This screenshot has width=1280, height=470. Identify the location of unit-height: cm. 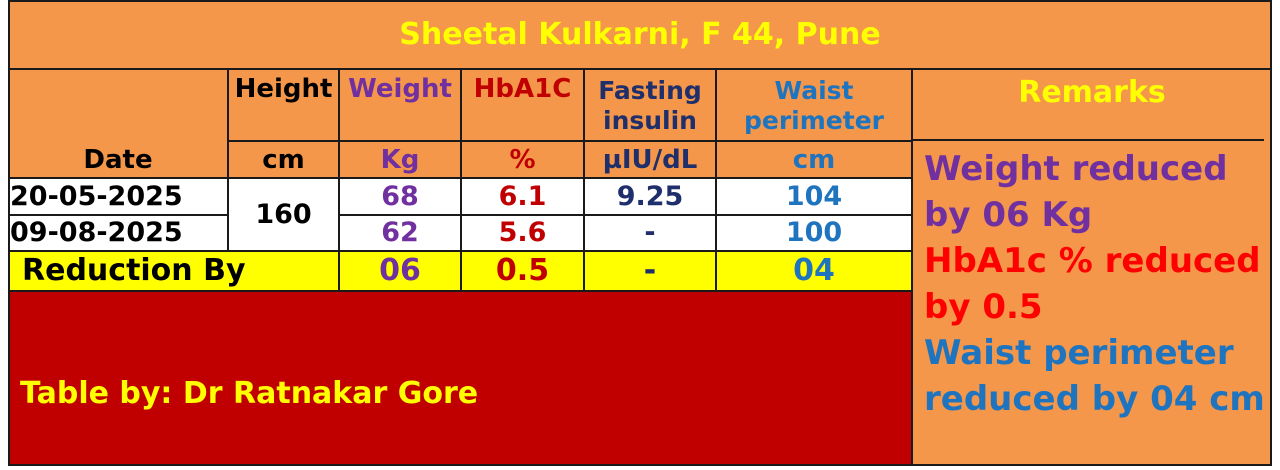
(283, 160).